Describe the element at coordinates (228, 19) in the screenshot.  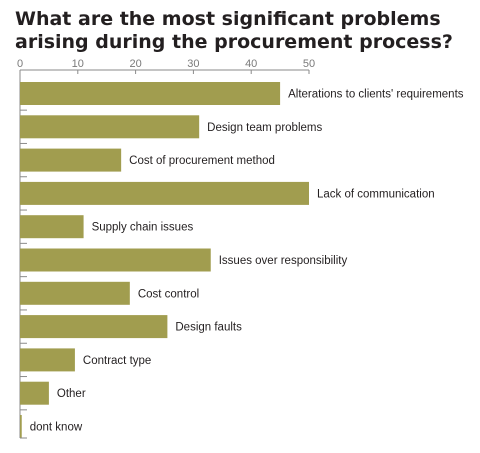
I see `chart-title-line-1: What are the most significant problems` at that location.